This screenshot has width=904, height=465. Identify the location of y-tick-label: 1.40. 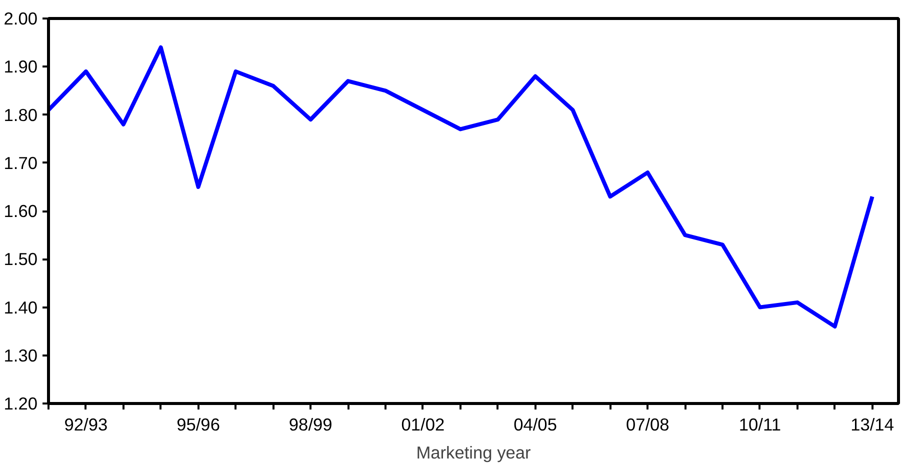
(21, 307).